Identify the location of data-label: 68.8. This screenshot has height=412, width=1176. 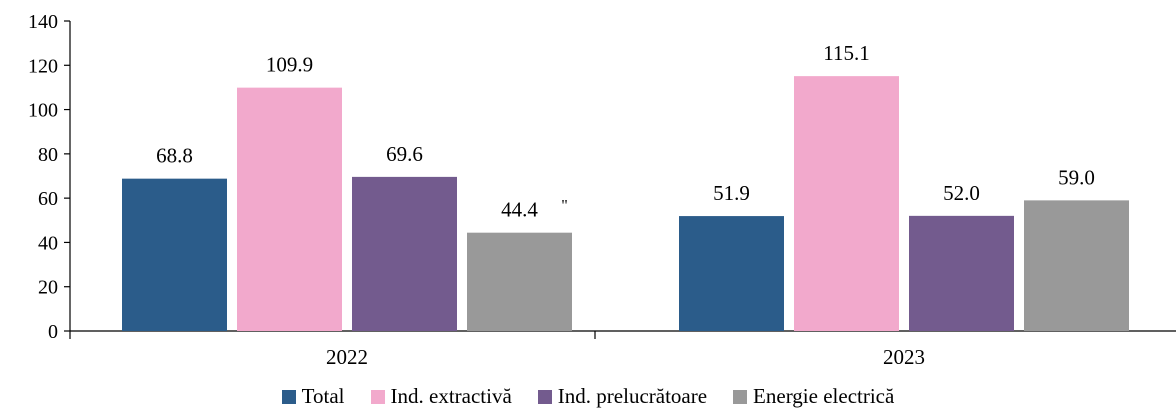
(174, 156).